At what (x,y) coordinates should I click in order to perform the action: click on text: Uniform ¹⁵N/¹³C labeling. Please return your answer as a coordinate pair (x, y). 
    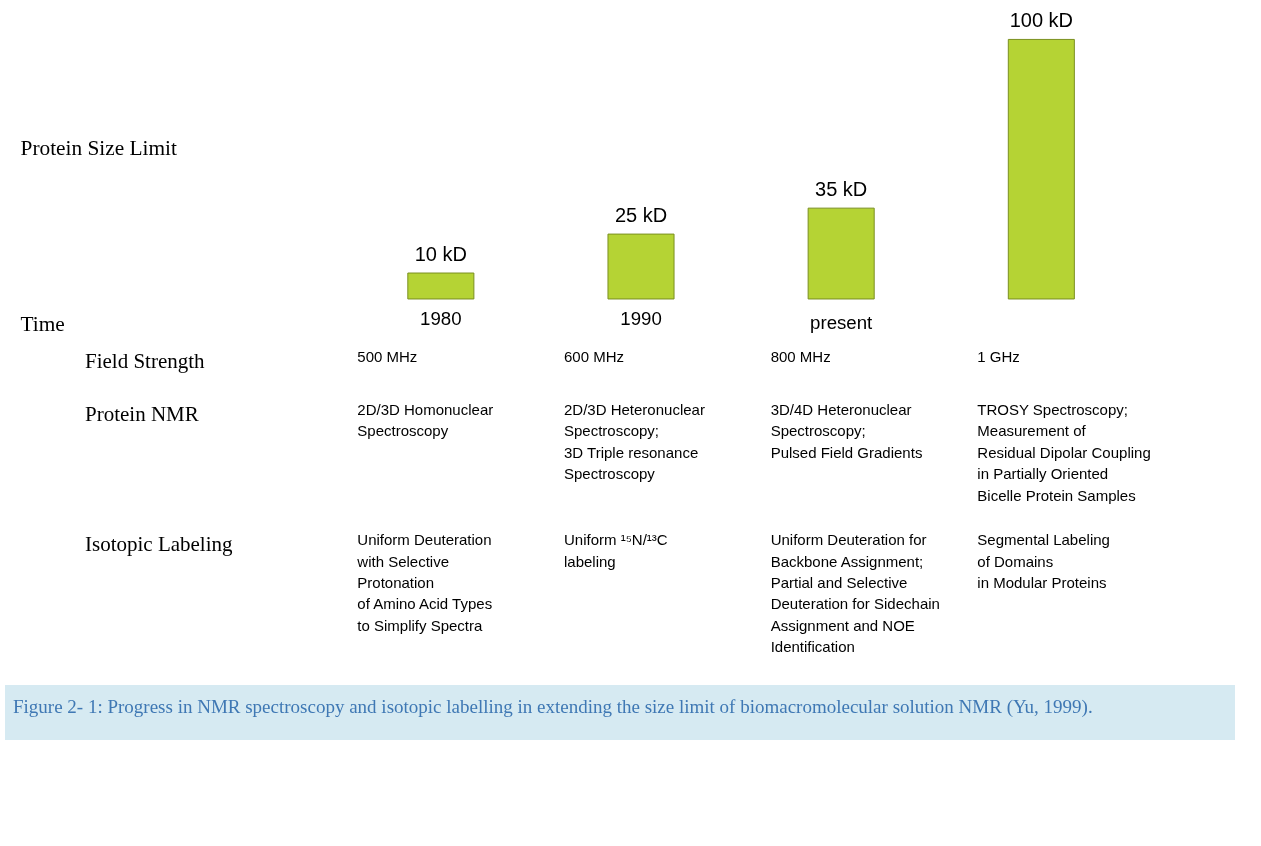
    Looking at the image, I should click on (616, 551).